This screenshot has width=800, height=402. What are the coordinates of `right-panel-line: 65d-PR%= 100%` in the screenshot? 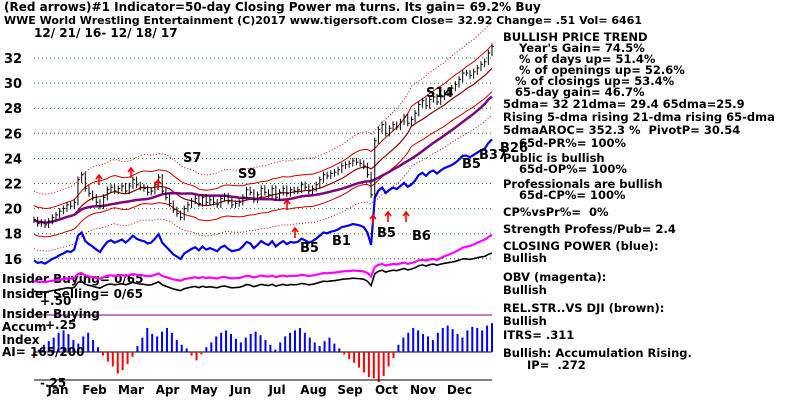 It's located at (564, 143).